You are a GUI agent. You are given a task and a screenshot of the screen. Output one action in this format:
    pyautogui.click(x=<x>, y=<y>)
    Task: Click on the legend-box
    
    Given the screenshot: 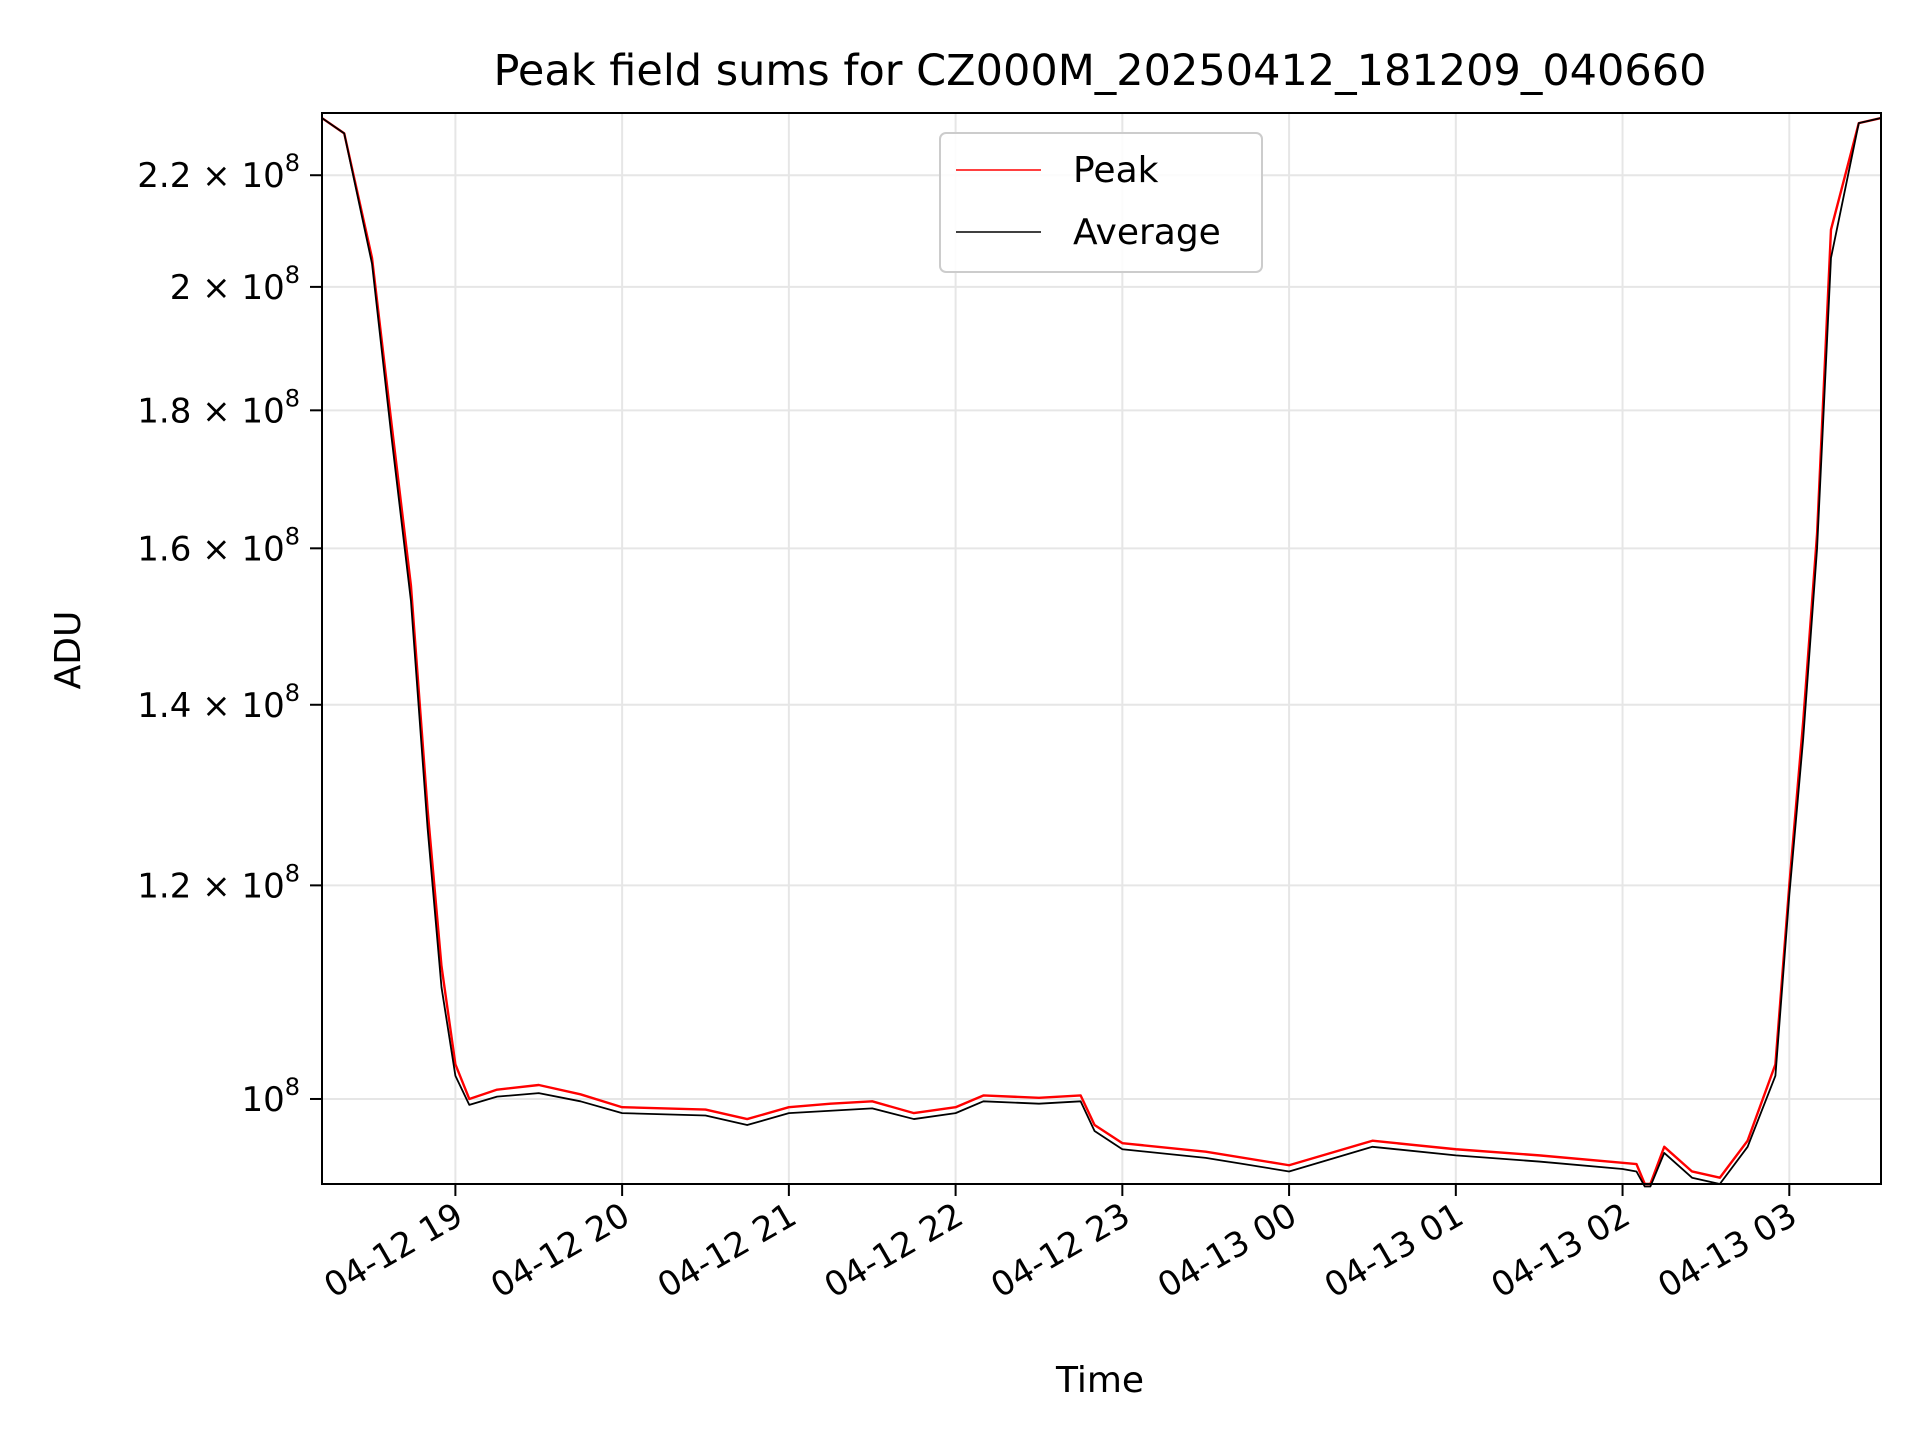 What is the action you would take?
    pyautogui.click(x=1101, y=202)
    